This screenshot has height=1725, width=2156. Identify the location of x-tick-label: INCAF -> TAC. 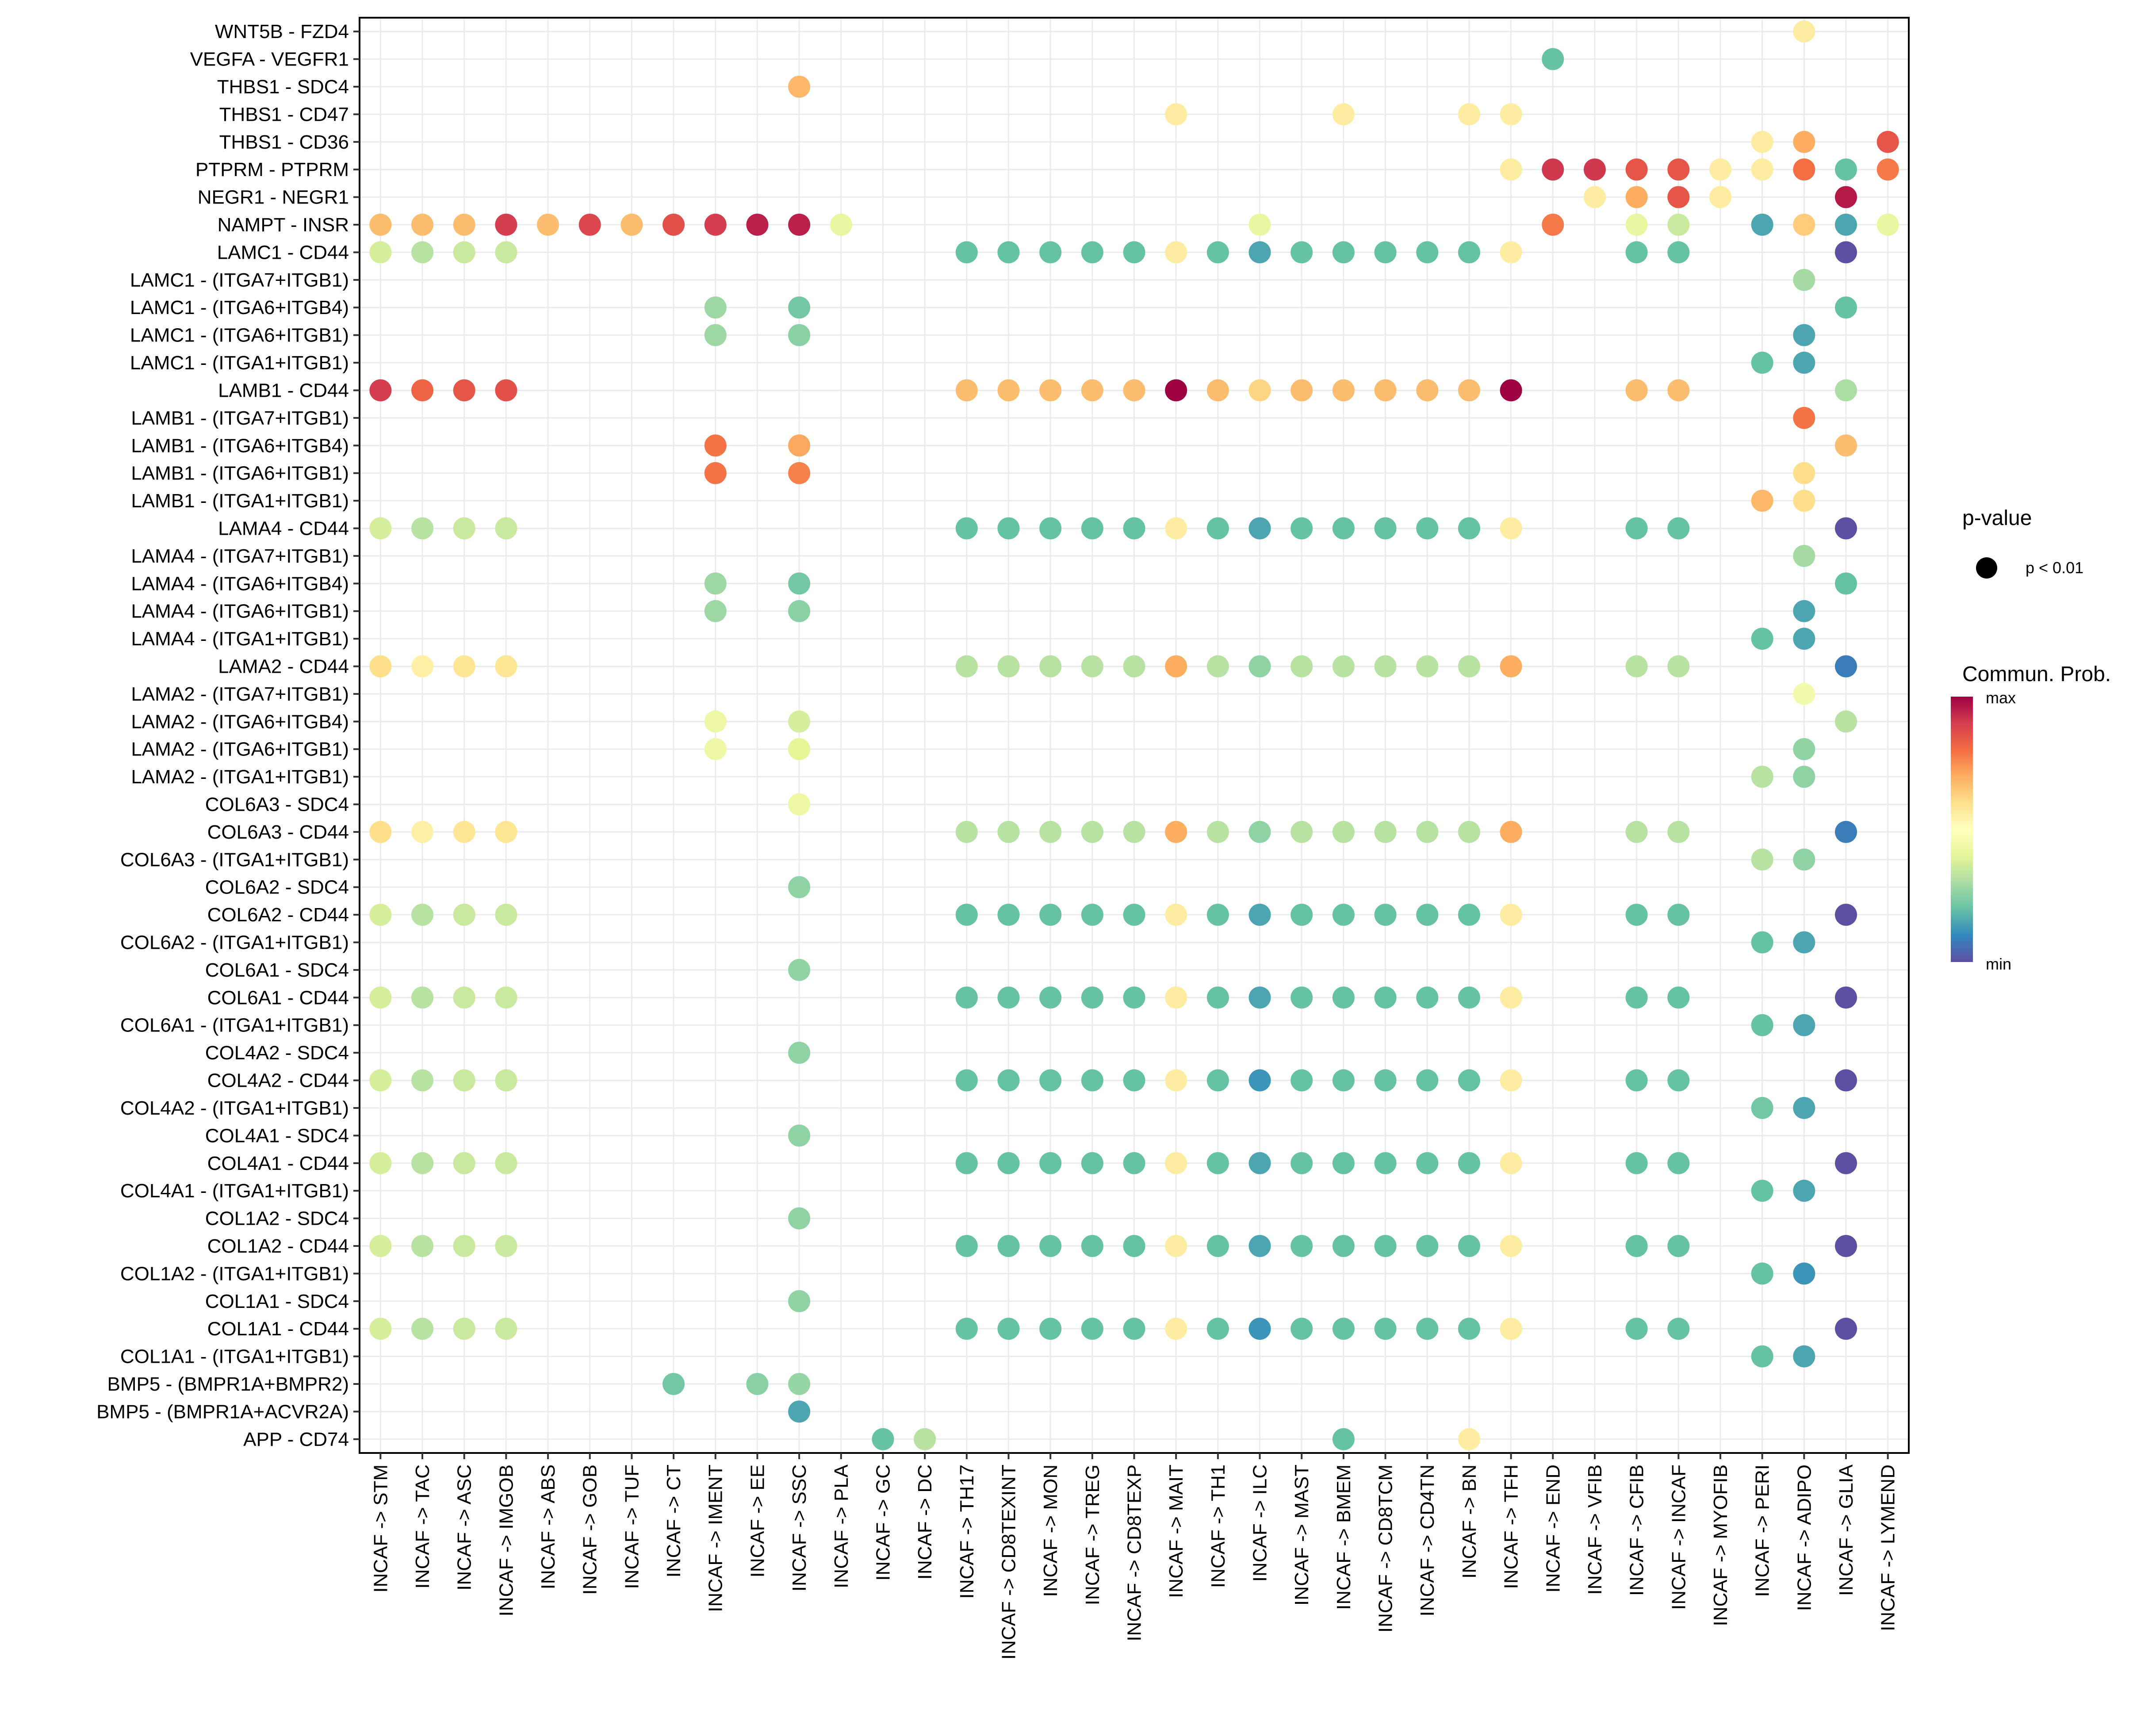
(422, 1526).